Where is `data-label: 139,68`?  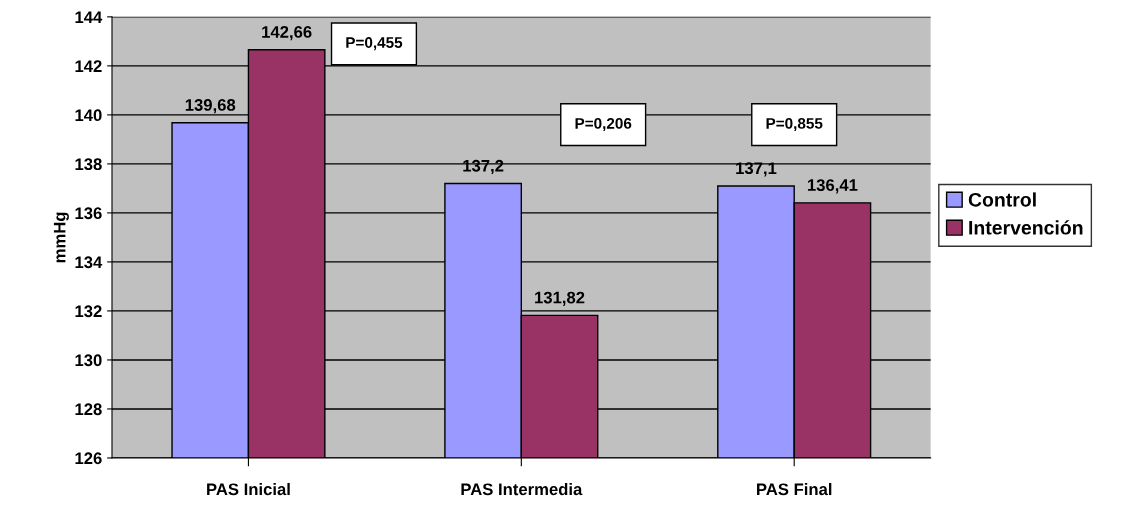
data-label: 139,68 is located at coordinates (210, 106).